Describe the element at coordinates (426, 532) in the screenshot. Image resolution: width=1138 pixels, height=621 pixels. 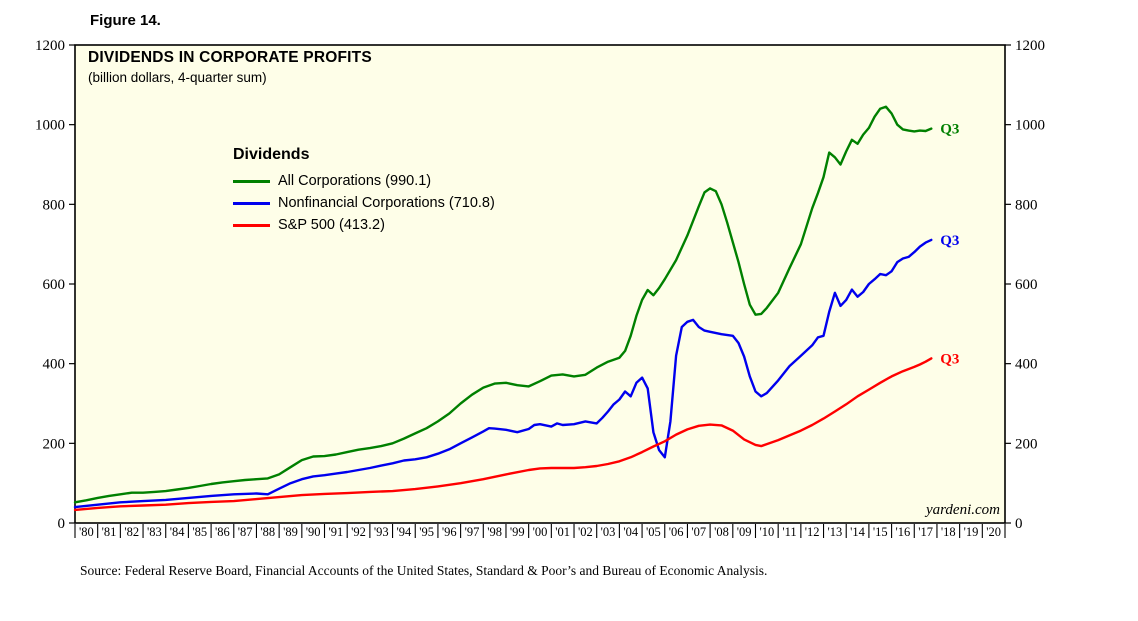
I see `svg-text: '95` at that location.